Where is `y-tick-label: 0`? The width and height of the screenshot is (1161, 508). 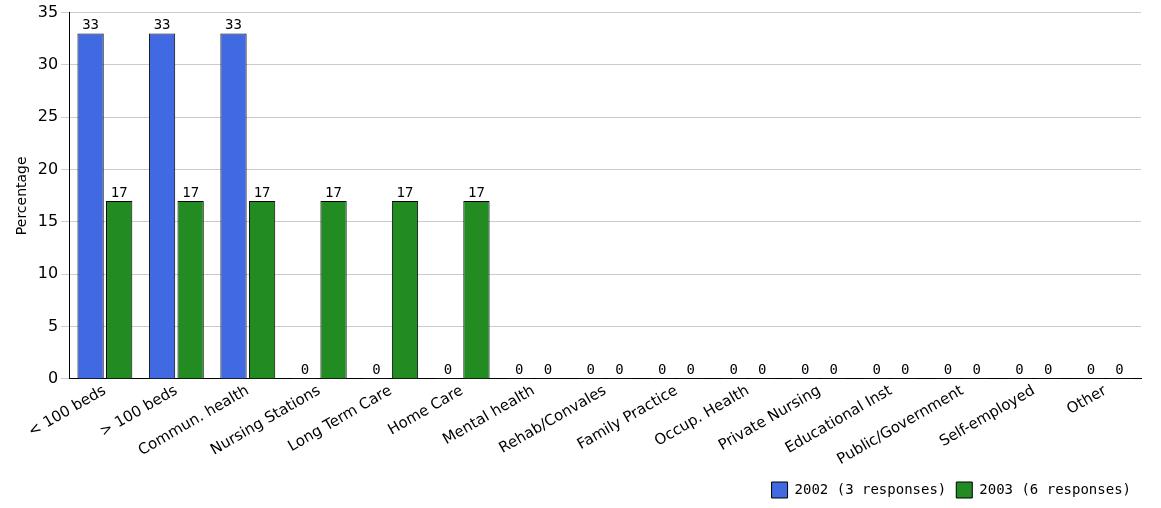 y-tick-label: 0 is located at coordinates (53, 378).